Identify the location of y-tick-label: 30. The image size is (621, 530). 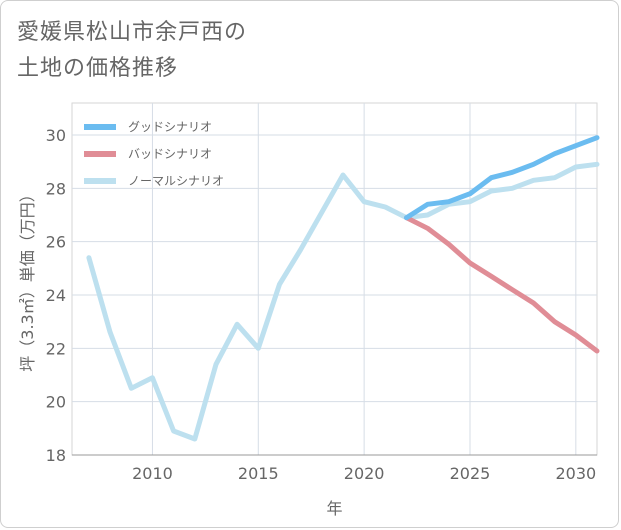
(56, 135).